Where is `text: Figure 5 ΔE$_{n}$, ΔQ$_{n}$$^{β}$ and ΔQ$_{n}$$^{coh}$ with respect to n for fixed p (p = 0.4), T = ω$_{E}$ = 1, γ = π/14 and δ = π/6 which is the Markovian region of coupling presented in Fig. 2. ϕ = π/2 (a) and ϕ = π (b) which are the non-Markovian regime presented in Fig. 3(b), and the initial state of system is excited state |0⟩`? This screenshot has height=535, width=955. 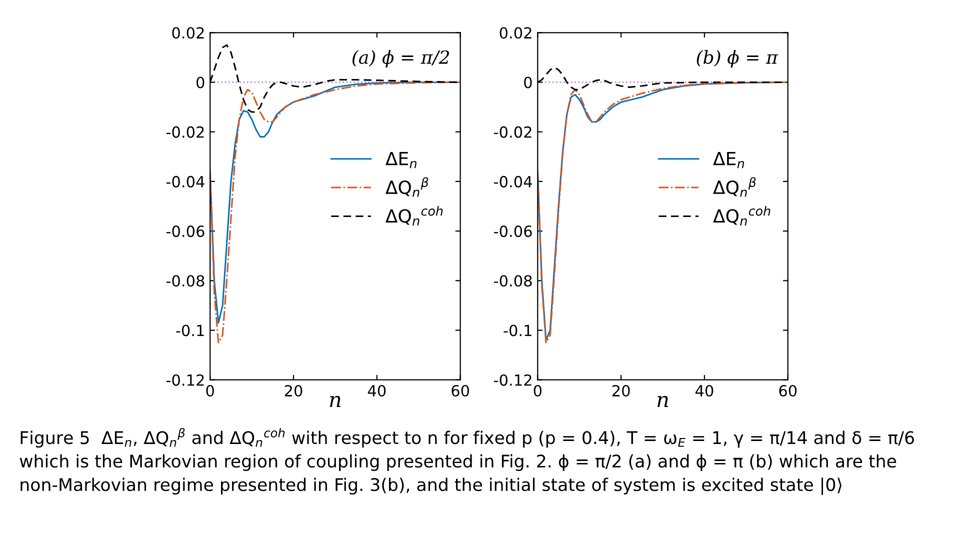
text: Figure 5 ΔE$_{n}$, ΔQ$_{n}$$^{β}$ and ΔQ$_{n}$$^{coh}$ with respect to n for fixed p (p = 0.4), T = ω$_{E}$ = 1, γ = π/14 and δ = π/6 which is the Markovian region of coupling presented in Fig. 2. ϕ = π/2 (a) and ϕ = π (b) which are the non-Markovian regime presented in Fig. 3(b), and the initial state of system is excited state |0⟩ is located at coordinates (467, 462).